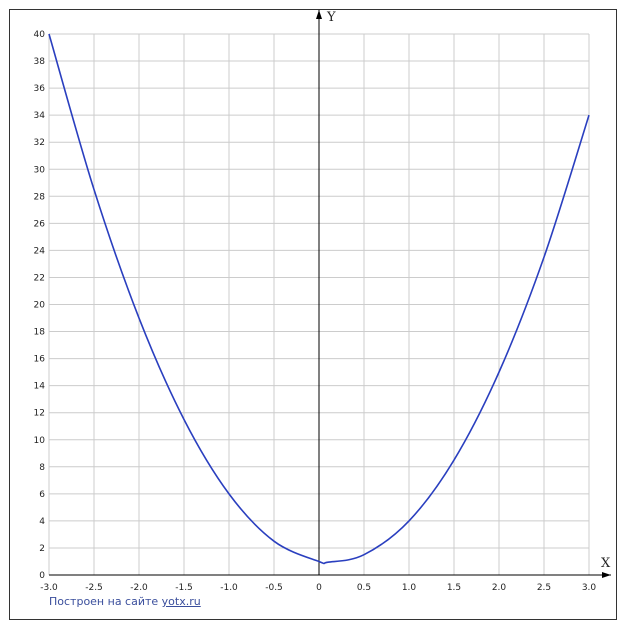  What do you see at coordinates (39, 414) in the screenshot?
I see `y-tick-label: 12` at bounding box center [39, 414].